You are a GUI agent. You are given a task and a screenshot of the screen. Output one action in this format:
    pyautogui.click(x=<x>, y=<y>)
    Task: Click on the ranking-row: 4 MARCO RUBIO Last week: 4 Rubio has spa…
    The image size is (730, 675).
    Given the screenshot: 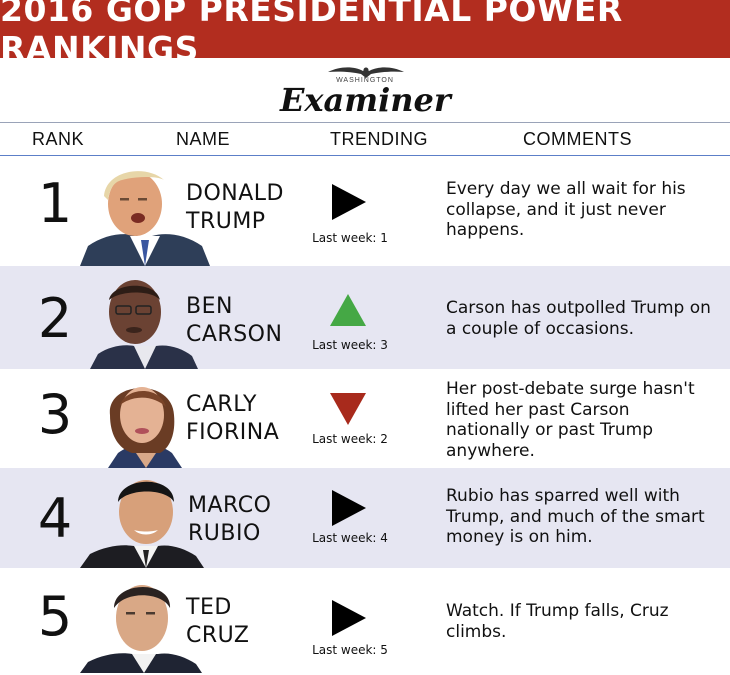 What is the action you would take?
    pyautogui.click(x=365, y=518)
    